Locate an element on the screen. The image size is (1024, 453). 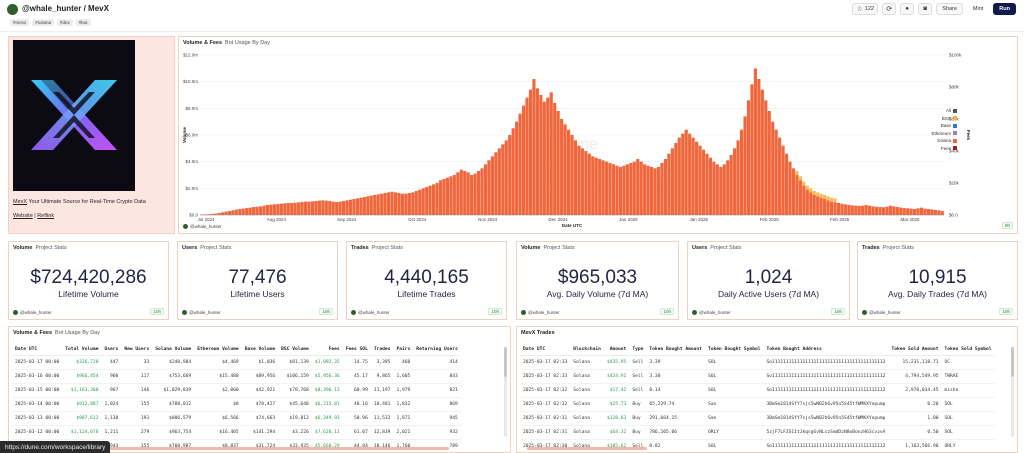
table-cell: $8 is located at coordinates (218, 404).